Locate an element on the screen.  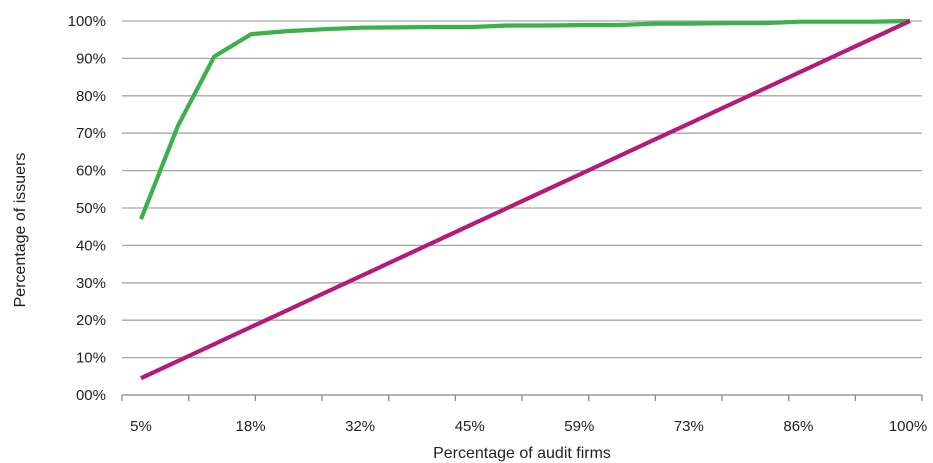
y-tick-labels: 00% 10% 20% 30% 40% 50% 60% 70% 80% 90% 100% is located at coordinates (87, 208).